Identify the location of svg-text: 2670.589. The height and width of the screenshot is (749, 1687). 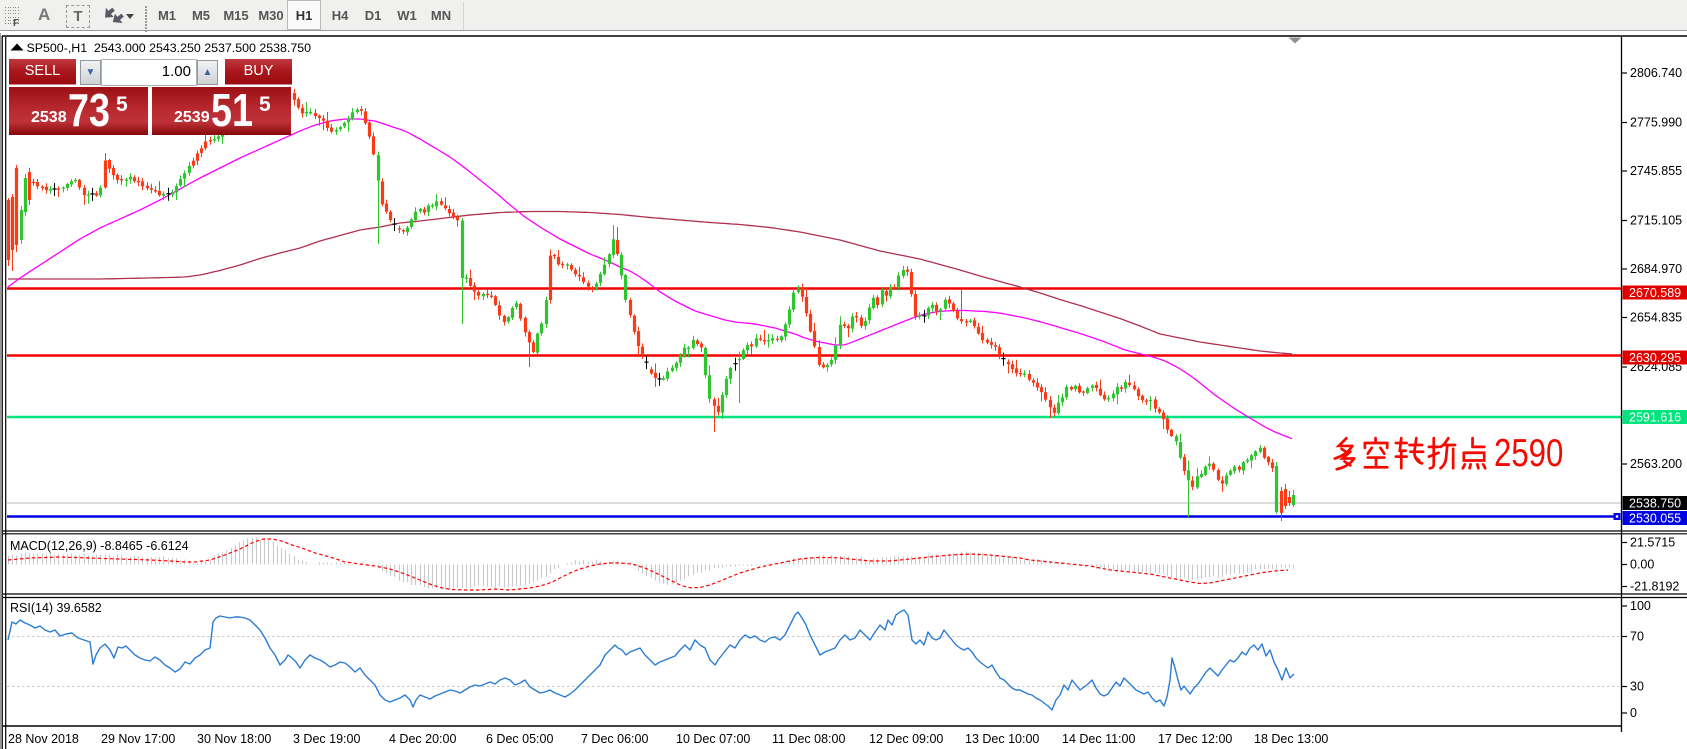
(1655, 293).